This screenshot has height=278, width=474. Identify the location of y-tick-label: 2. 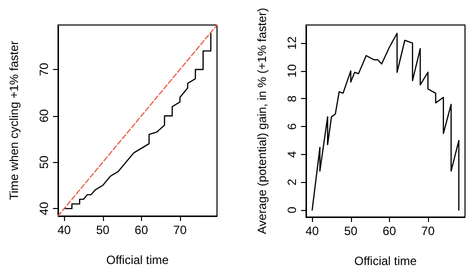
(292, 182).